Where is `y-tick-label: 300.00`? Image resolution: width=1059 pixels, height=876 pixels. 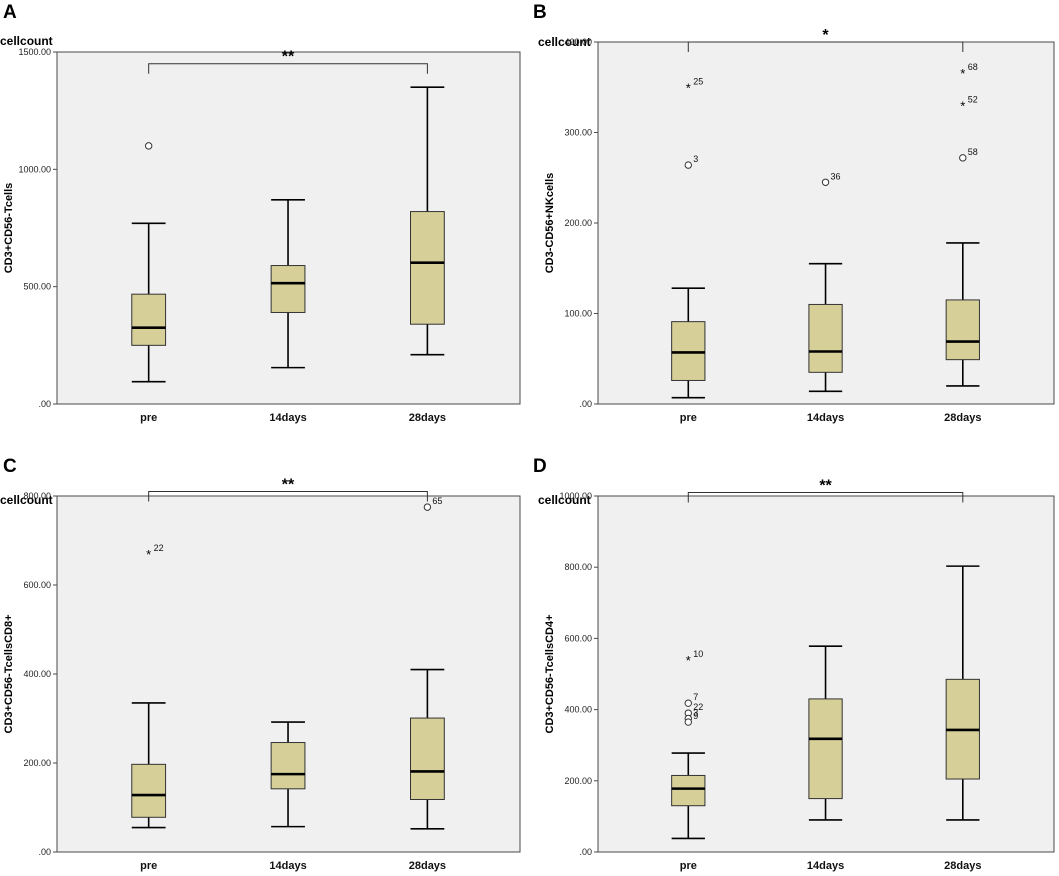
y-tick-label: 300.00 is located at coordinates (578, 133).